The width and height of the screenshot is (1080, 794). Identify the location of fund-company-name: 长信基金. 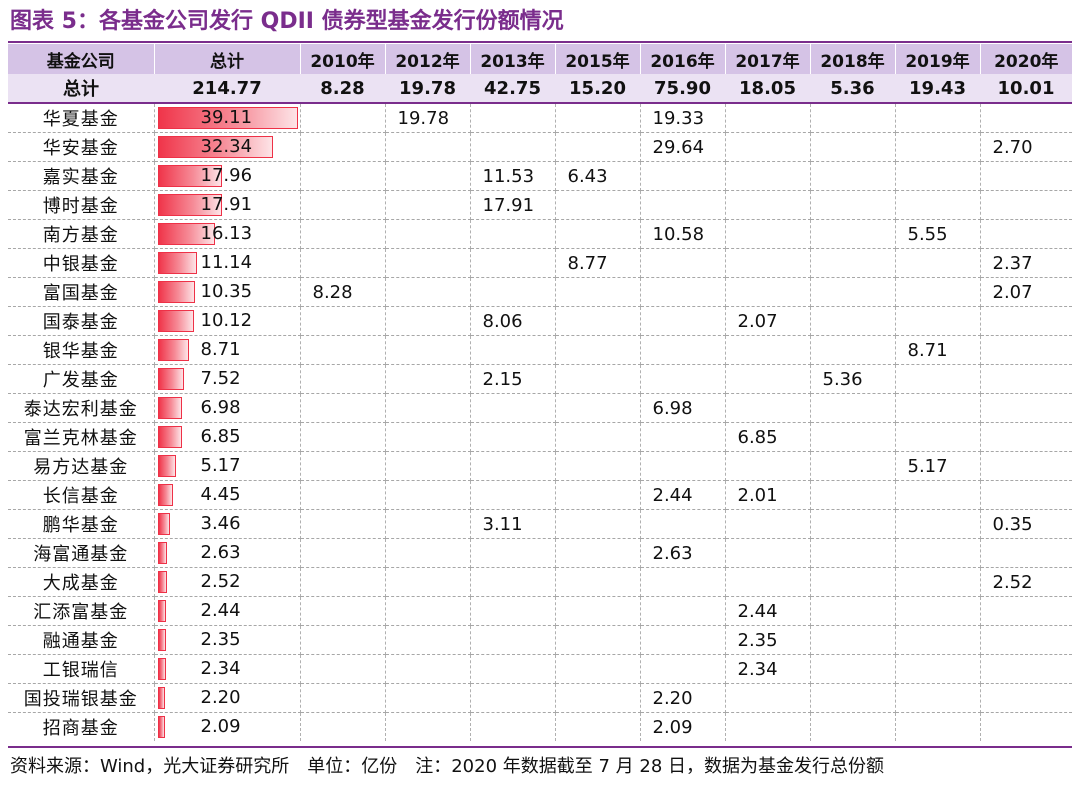
(81, 495).